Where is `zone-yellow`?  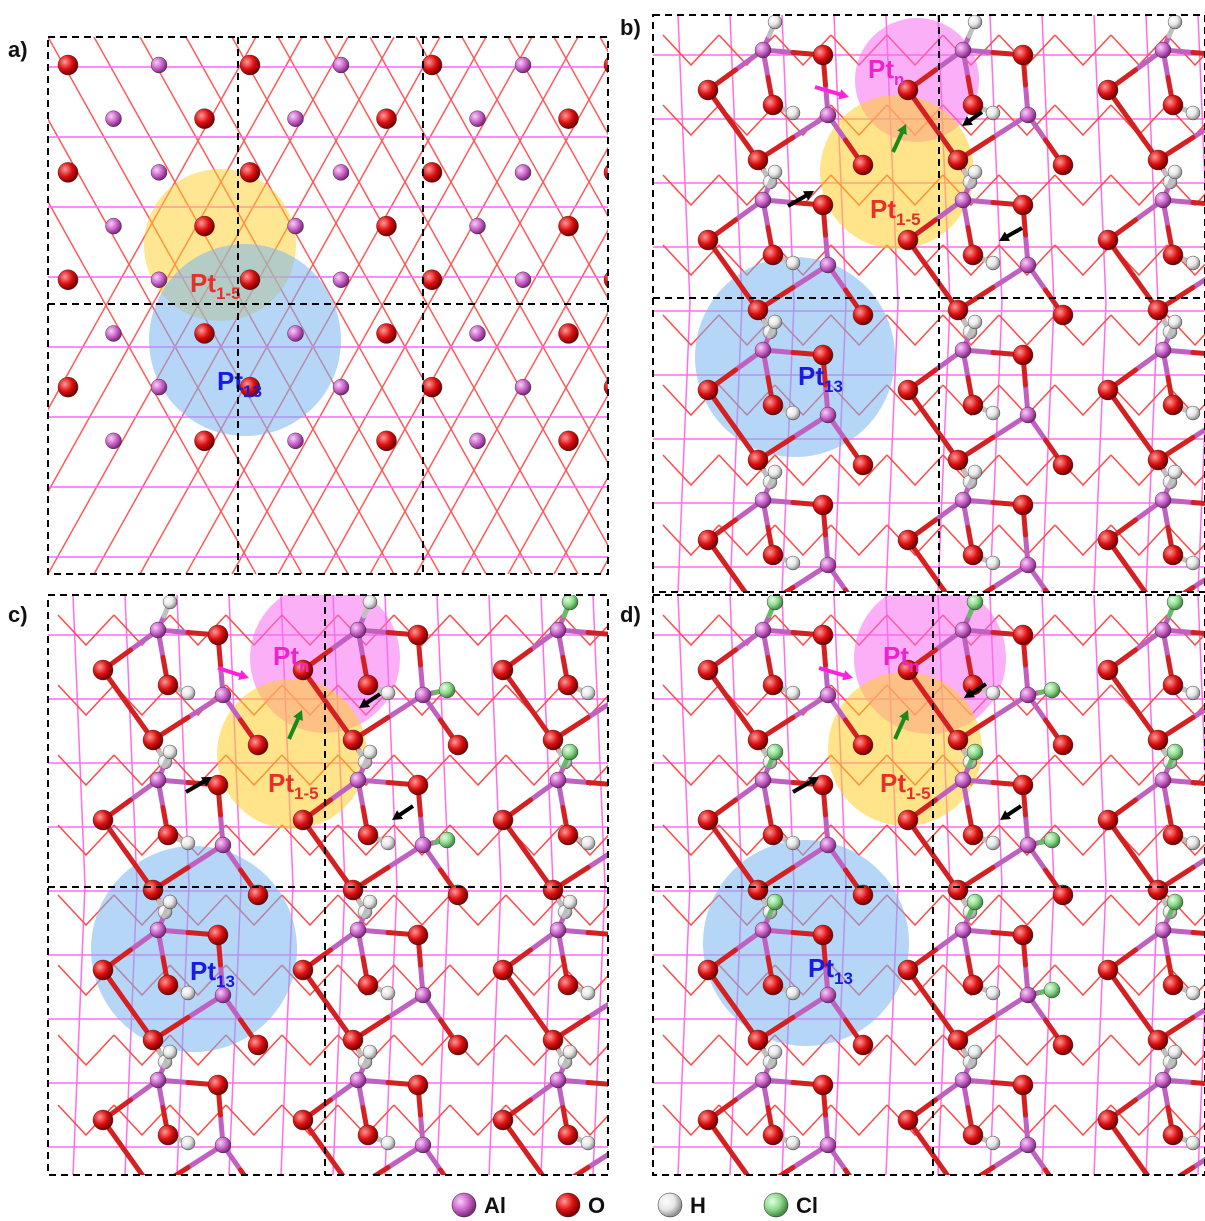
zone-yellow is located at coordinates (897, 172).